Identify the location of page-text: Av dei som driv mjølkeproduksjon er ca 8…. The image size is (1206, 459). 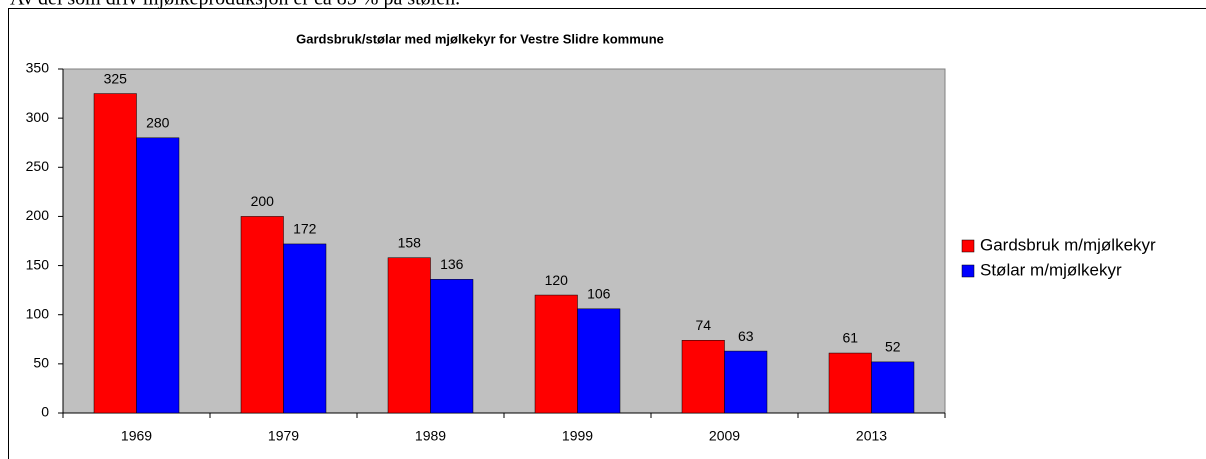
(235, 5).